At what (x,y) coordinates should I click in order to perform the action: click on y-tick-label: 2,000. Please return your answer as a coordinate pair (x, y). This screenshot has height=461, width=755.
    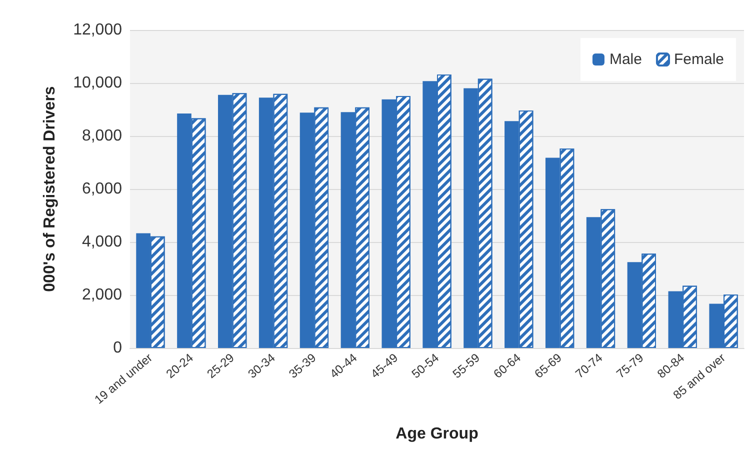
    Looking at the image, I should click on (102, 295).